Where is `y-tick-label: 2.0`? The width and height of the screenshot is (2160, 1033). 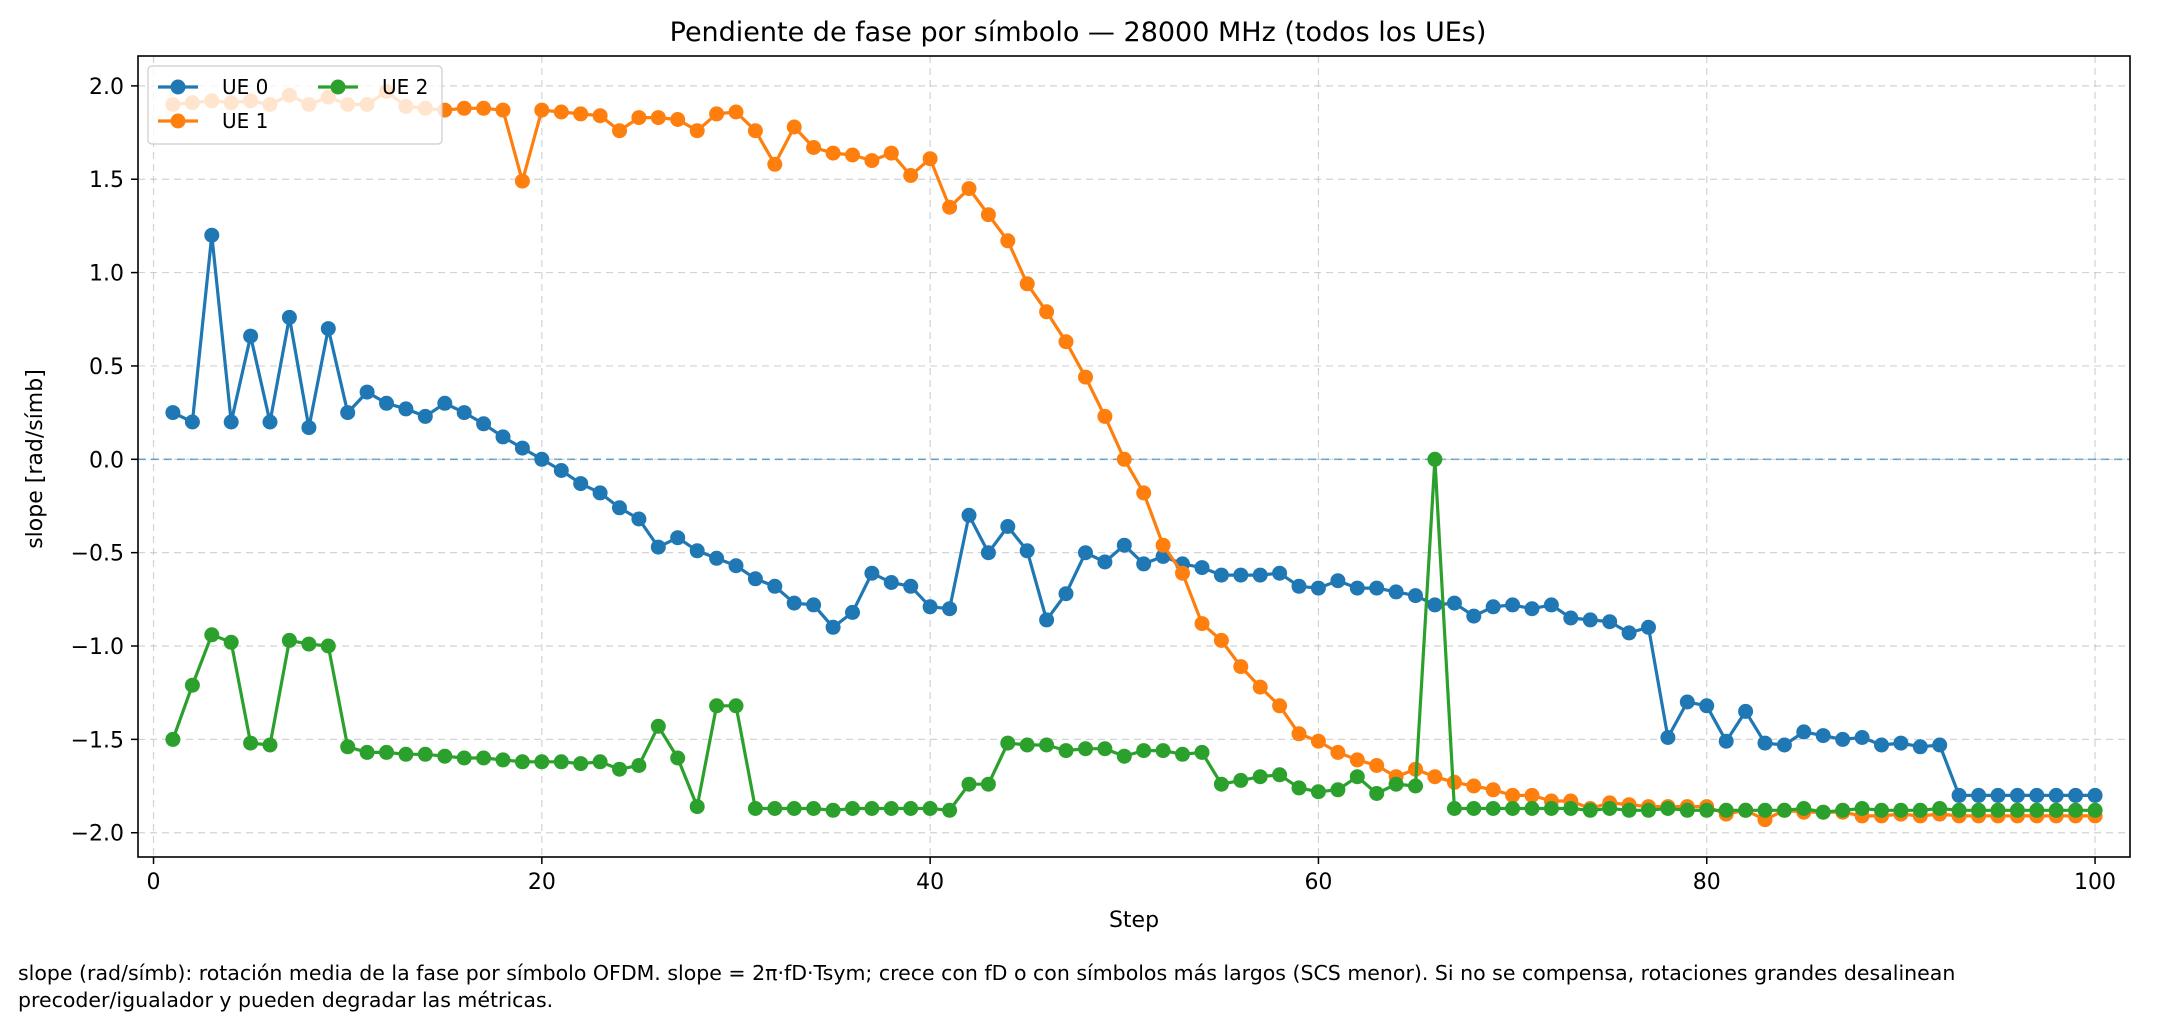 y-tick-label: 2.0 is located at coordinates (106, 87).